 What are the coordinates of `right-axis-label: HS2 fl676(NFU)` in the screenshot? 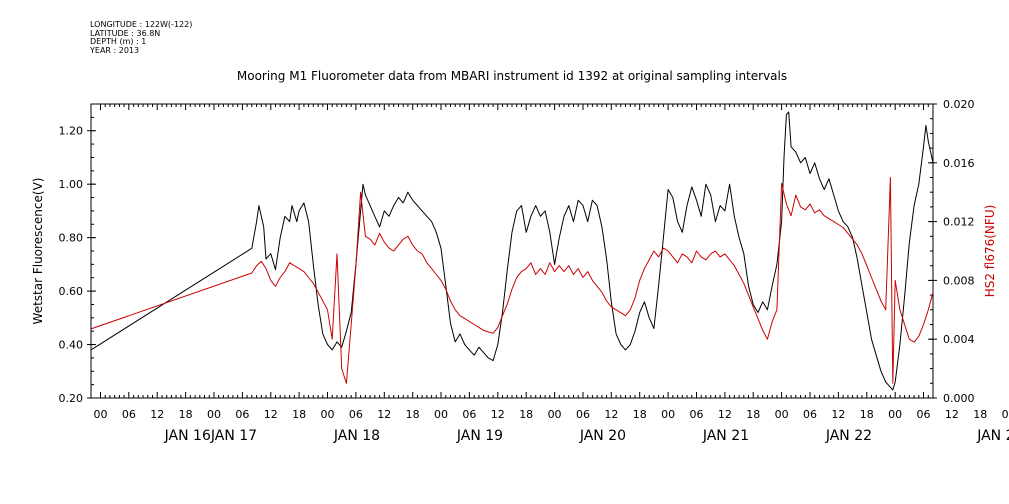 It's located at (990, 251).